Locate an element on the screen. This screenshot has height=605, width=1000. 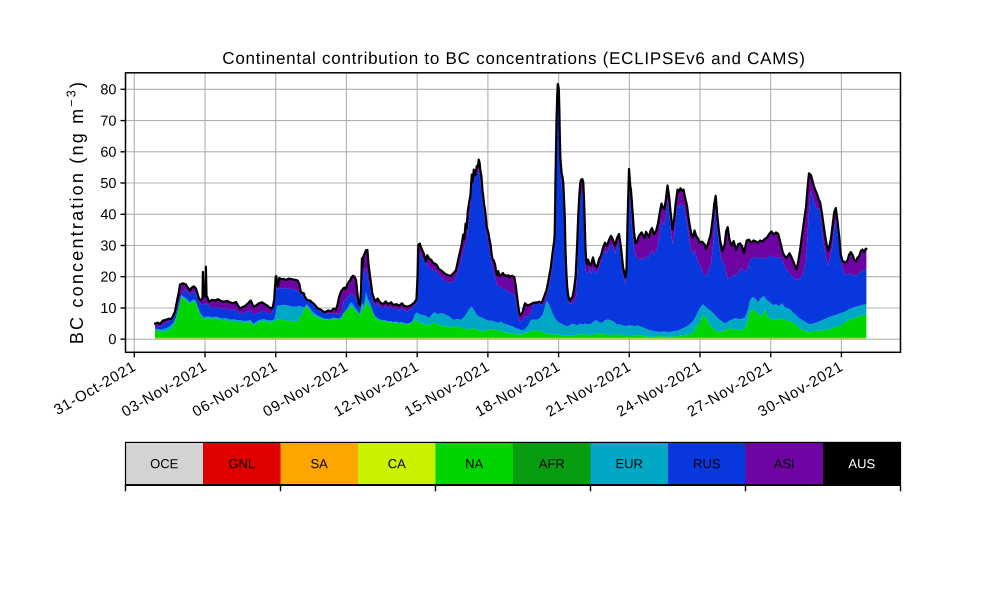
svg-text: 0 is located at coordinates (112, 340).